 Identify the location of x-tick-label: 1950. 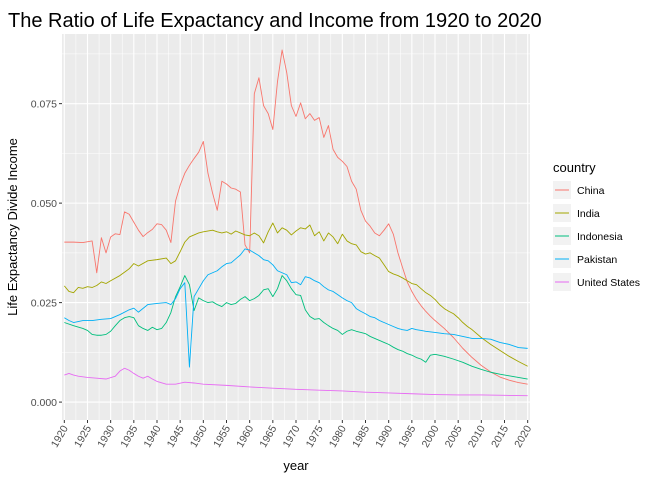
(199, 436).